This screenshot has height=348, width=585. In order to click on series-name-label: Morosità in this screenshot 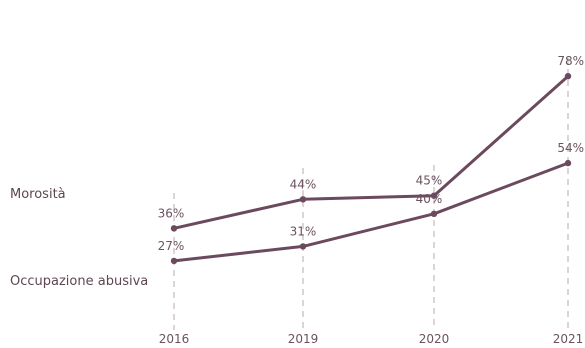, I will do `click(38, 194)`.